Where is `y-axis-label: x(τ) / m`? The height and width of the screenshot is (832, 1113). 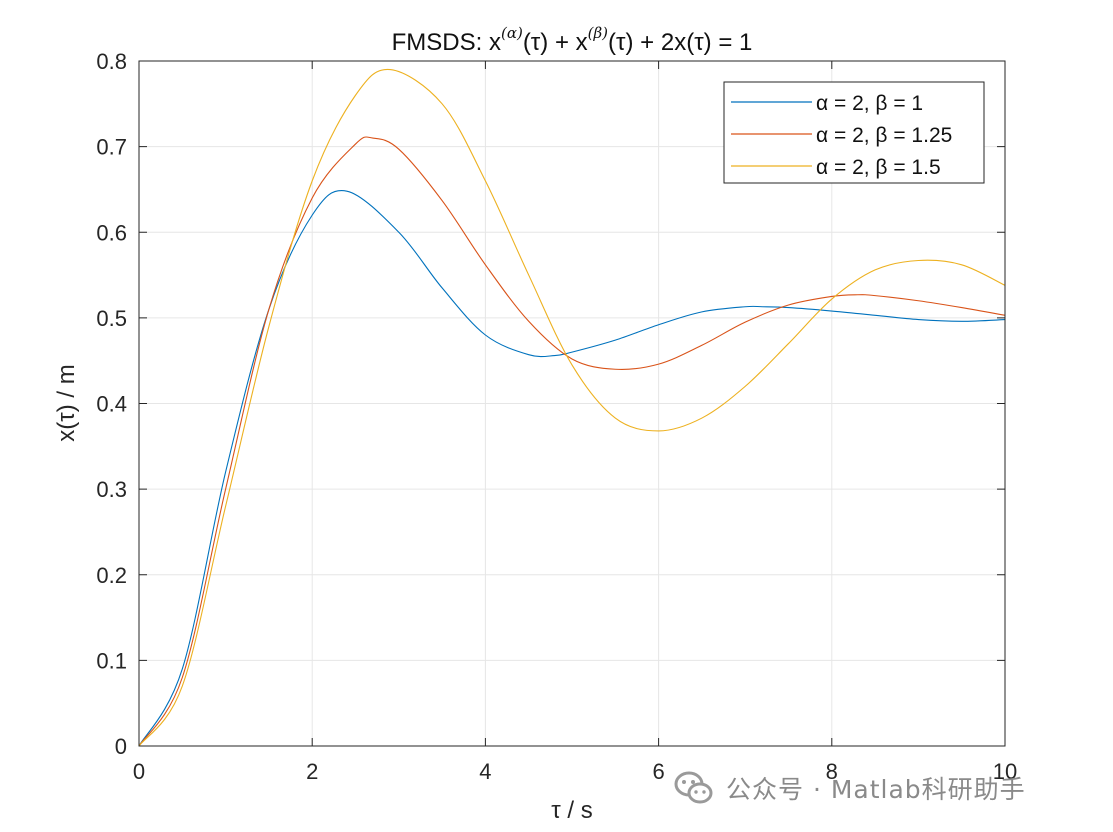 y-axis-label: x(τ) / m is located at coordinates (66, 402).